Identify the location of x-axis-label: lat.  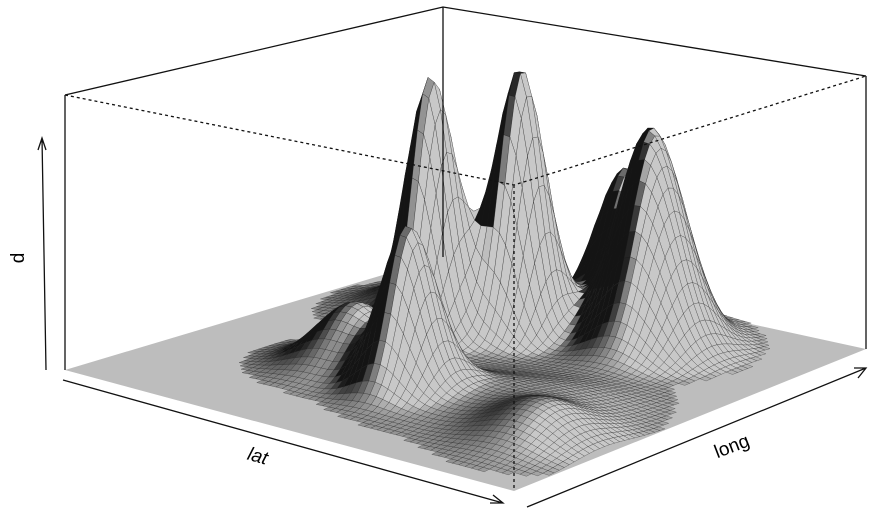
(258, 457).